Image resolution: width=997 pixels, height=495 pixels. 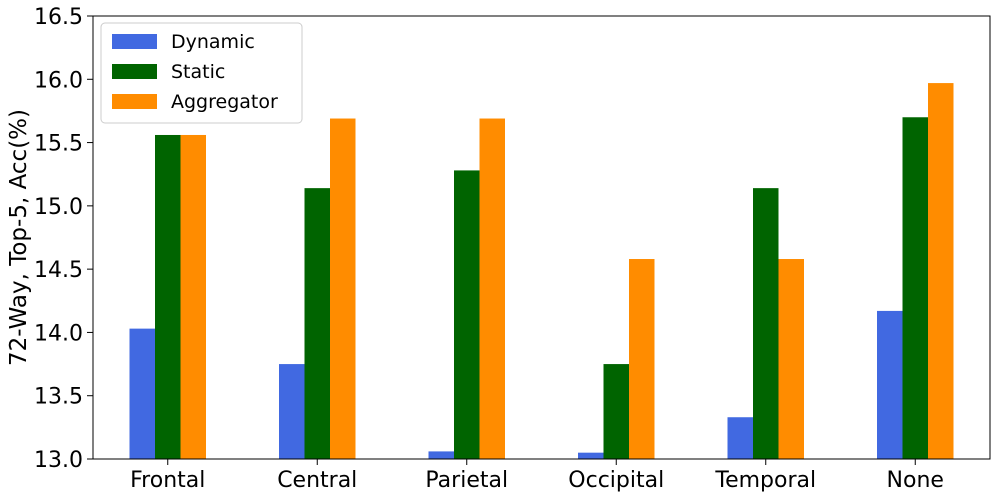 I want to click on bar-dynamic-frontal, so click(x=142, y=393).